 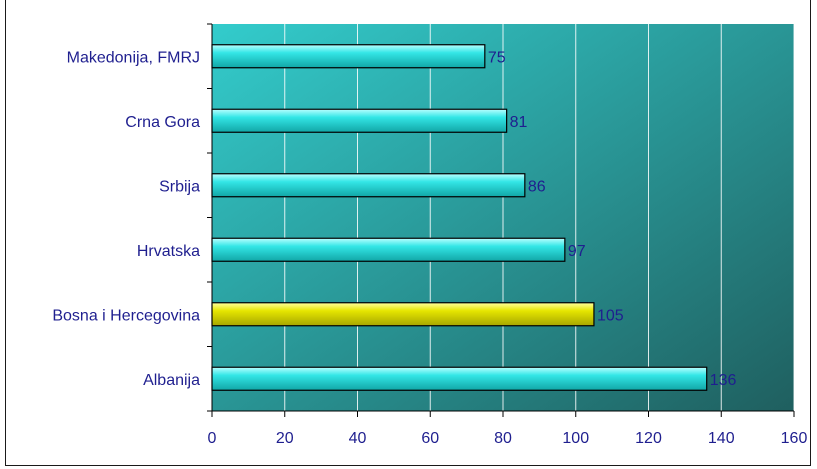 I want to click on category-label: Crna Gora, so click(x=162, y=122).